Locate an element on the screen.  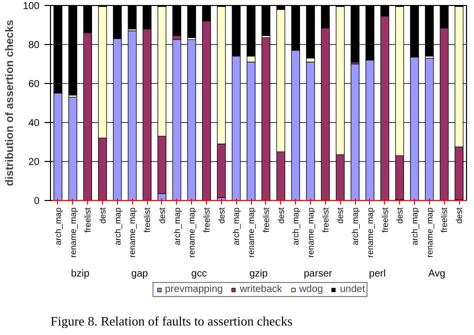
text: perl is located at coordinates (377, 274).